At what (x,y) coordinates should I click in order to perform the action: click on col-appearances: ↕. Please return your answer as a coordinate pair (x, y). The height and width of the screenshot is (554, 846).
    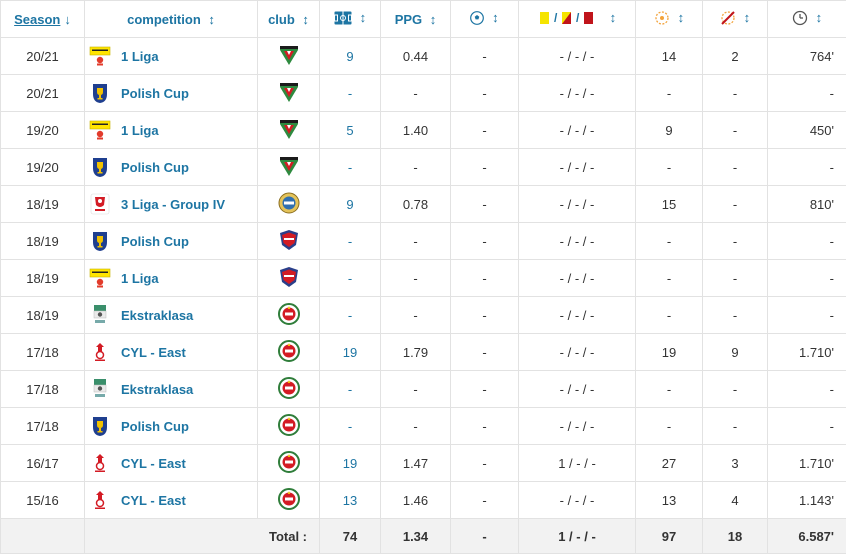
    Looking at the image, I should click on (350, 19).